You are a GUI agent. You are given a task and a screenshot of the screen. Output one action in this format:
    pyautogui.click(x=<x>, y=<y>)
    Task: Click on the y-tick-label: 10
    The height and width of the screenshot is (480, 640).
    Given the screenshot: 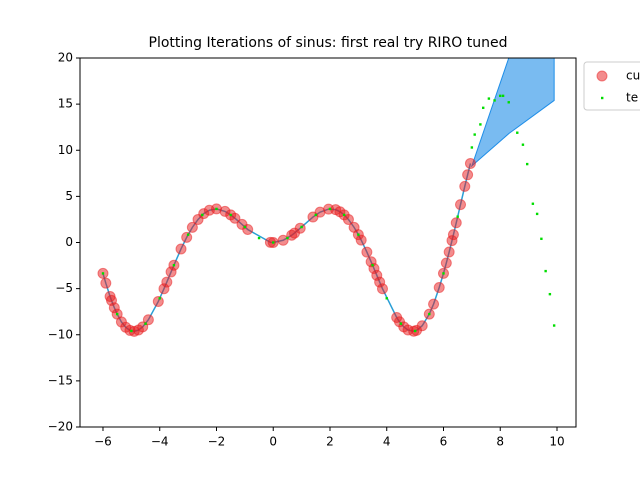 What is the action you would take?
    pyautogui.click(x=65, y=150)
    